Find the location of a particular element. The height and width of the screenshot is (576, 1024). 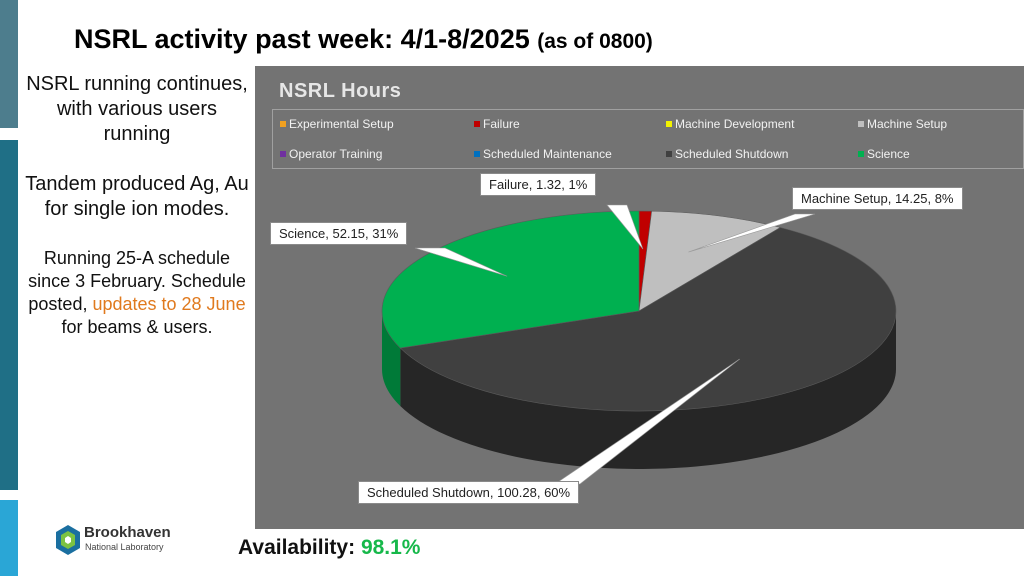

pie-side-science is located at coordinates (391, 359).